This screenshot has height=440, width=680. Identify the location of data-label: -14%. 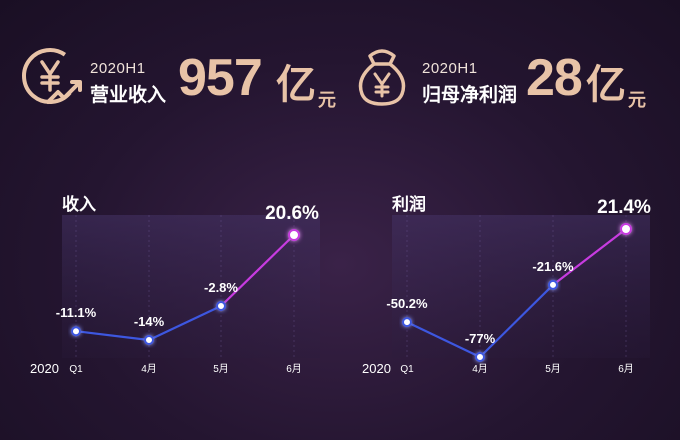
(149, 321).